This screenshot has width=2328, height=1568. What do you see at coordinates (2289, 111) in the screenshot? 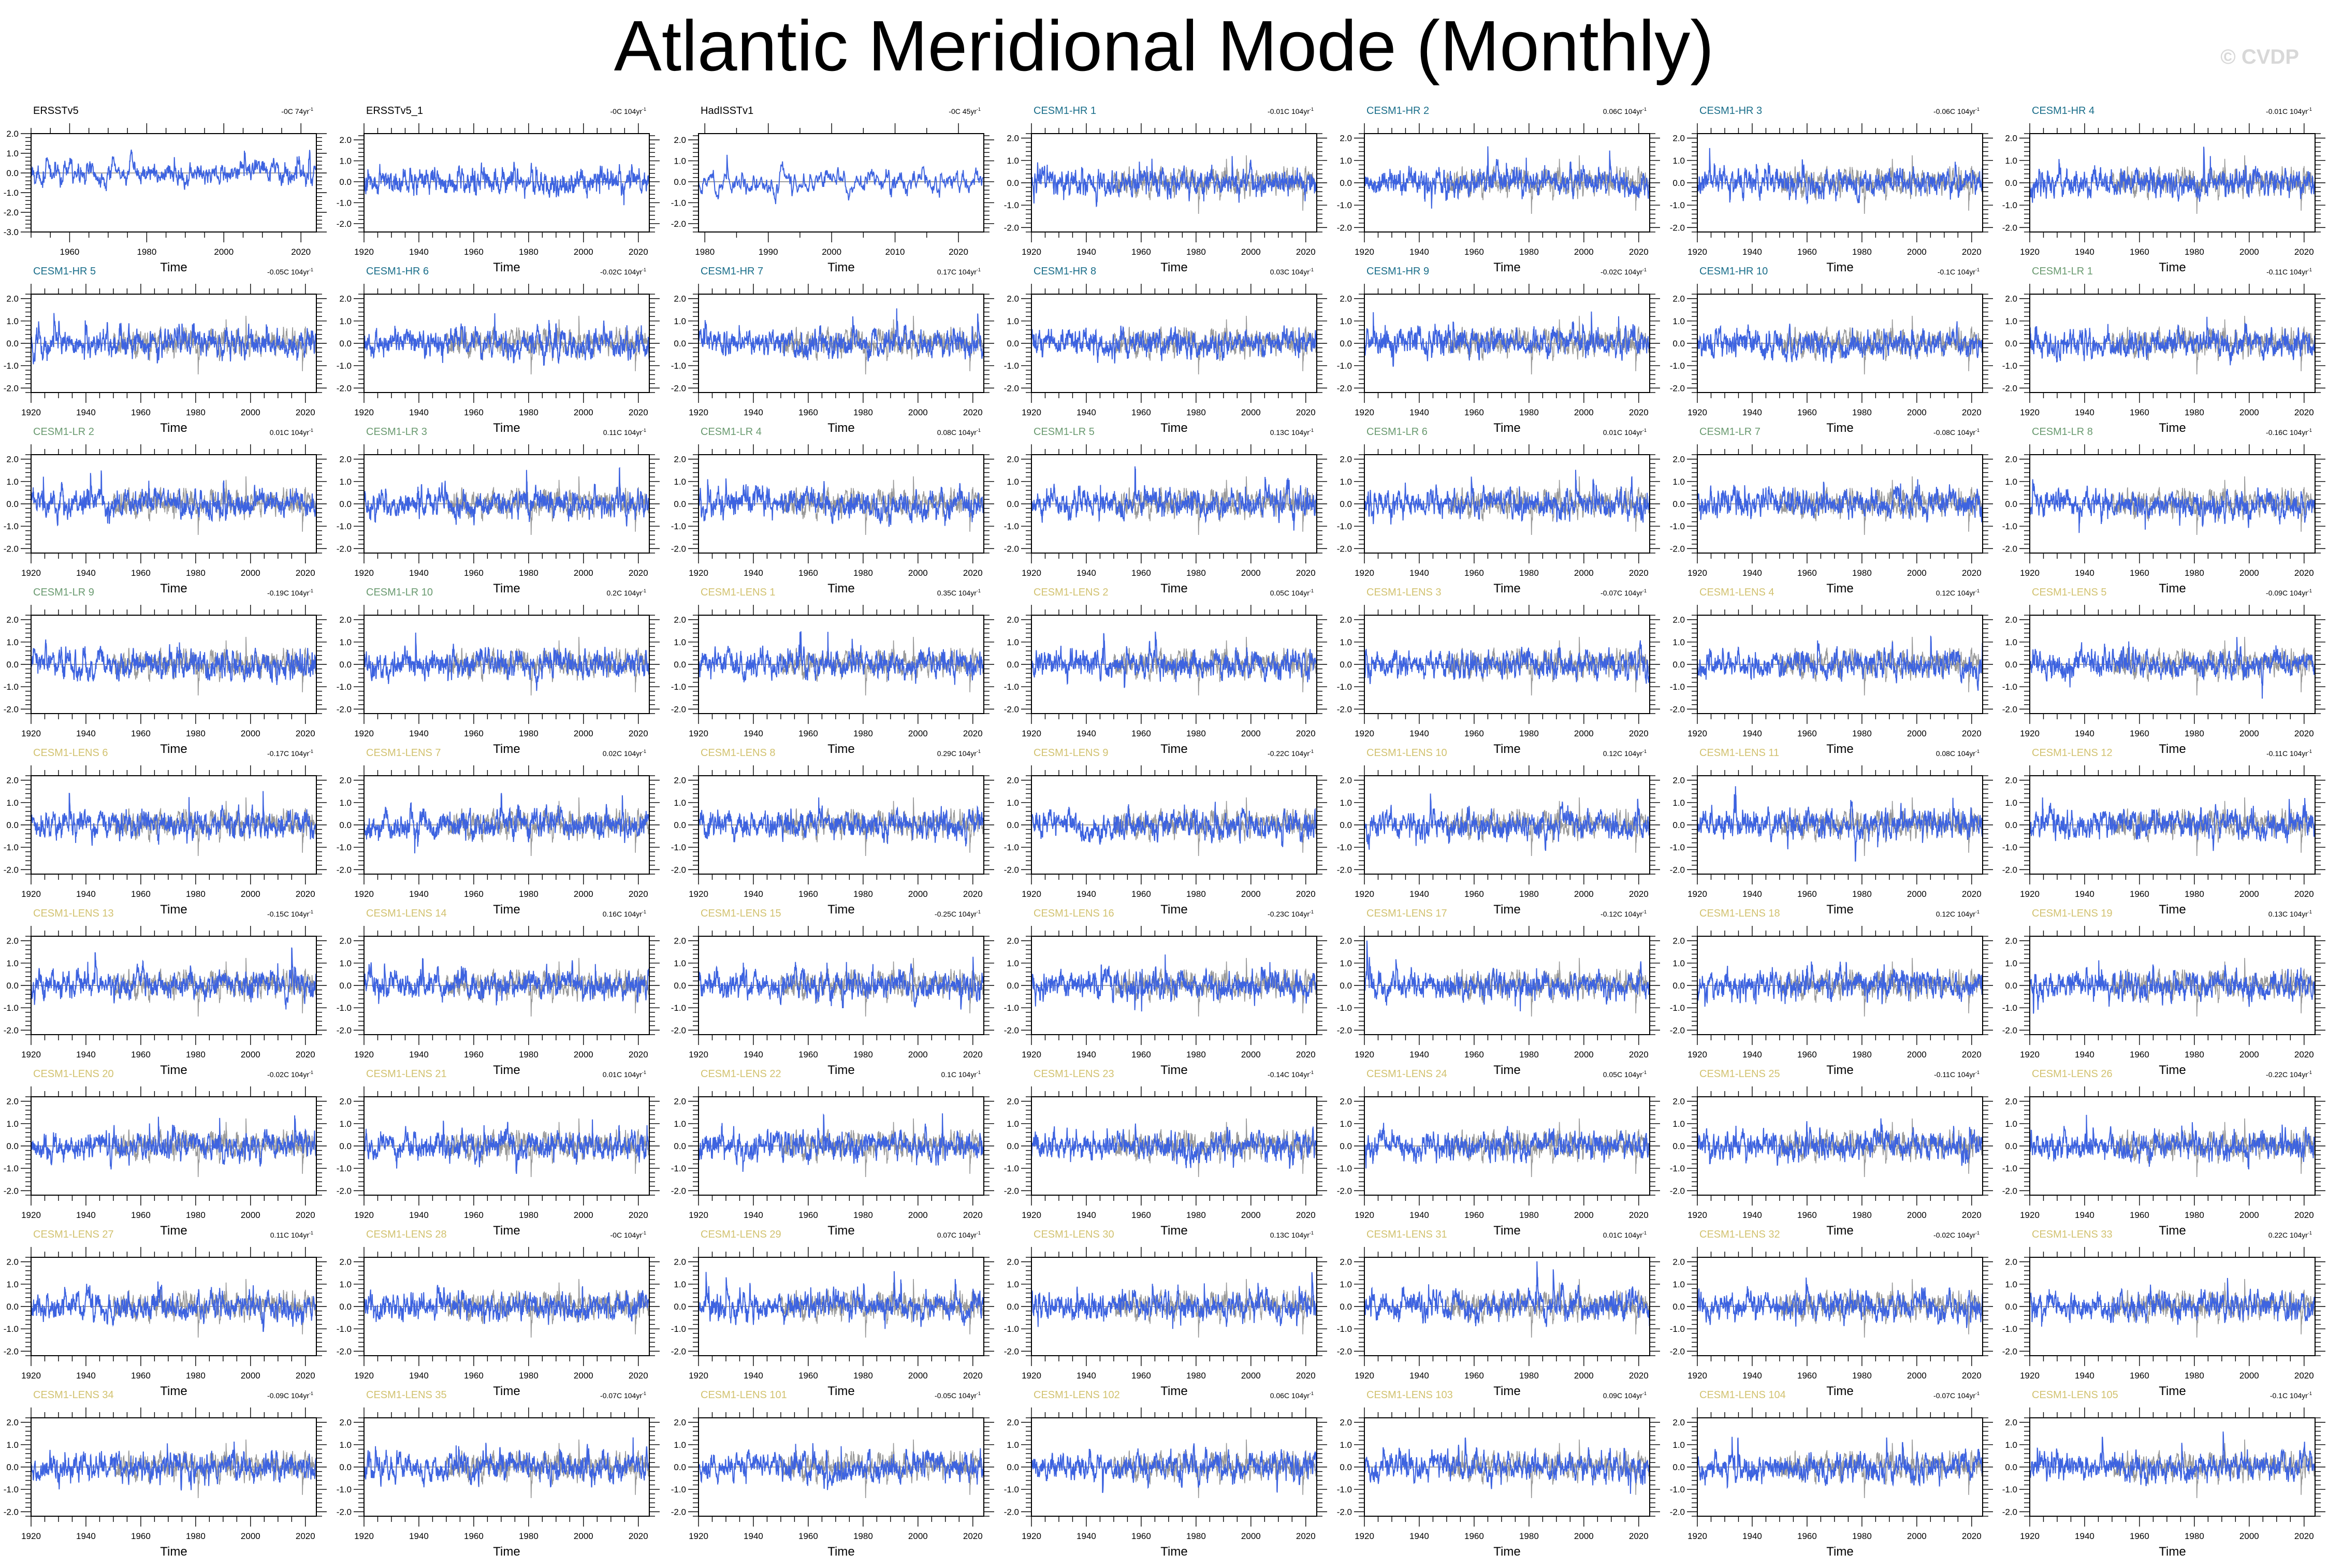
I see `trend-label: -0.01C 104yr-1` at bounding box center [2289, 111].